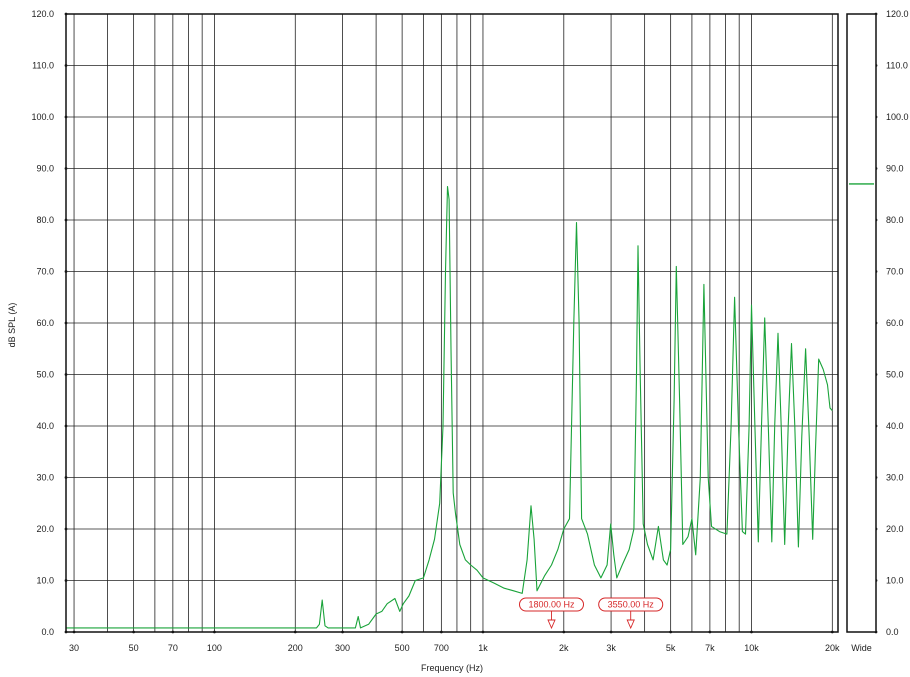 The height and width of the screenshot is (677, 910). What do you see at coordinates (452, 668) in the screenshot?
I see `x-axis-label: Frequency (Hz)` at bounding box center [452, 668].